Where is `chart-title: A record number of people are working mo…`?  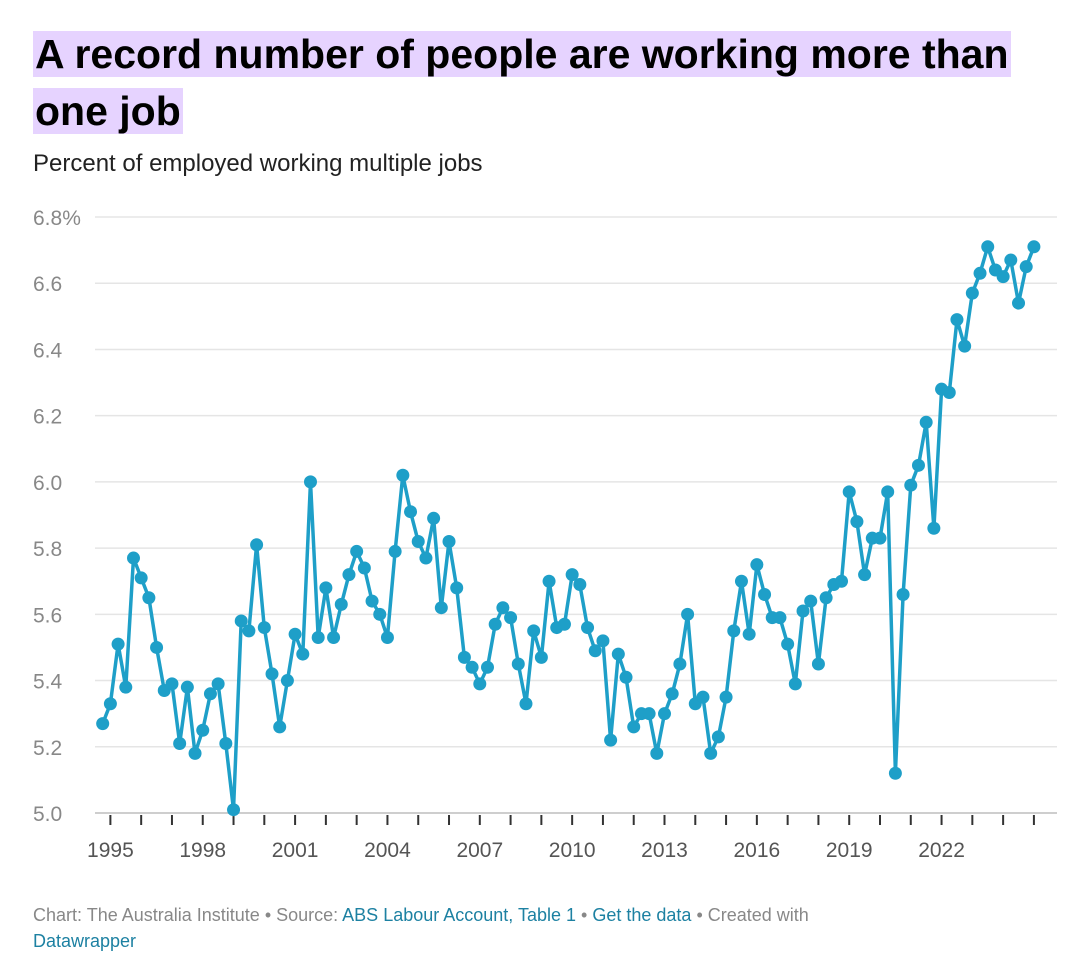
chart-title: A record number of people are working mo… is located at coordinates (522, 82).